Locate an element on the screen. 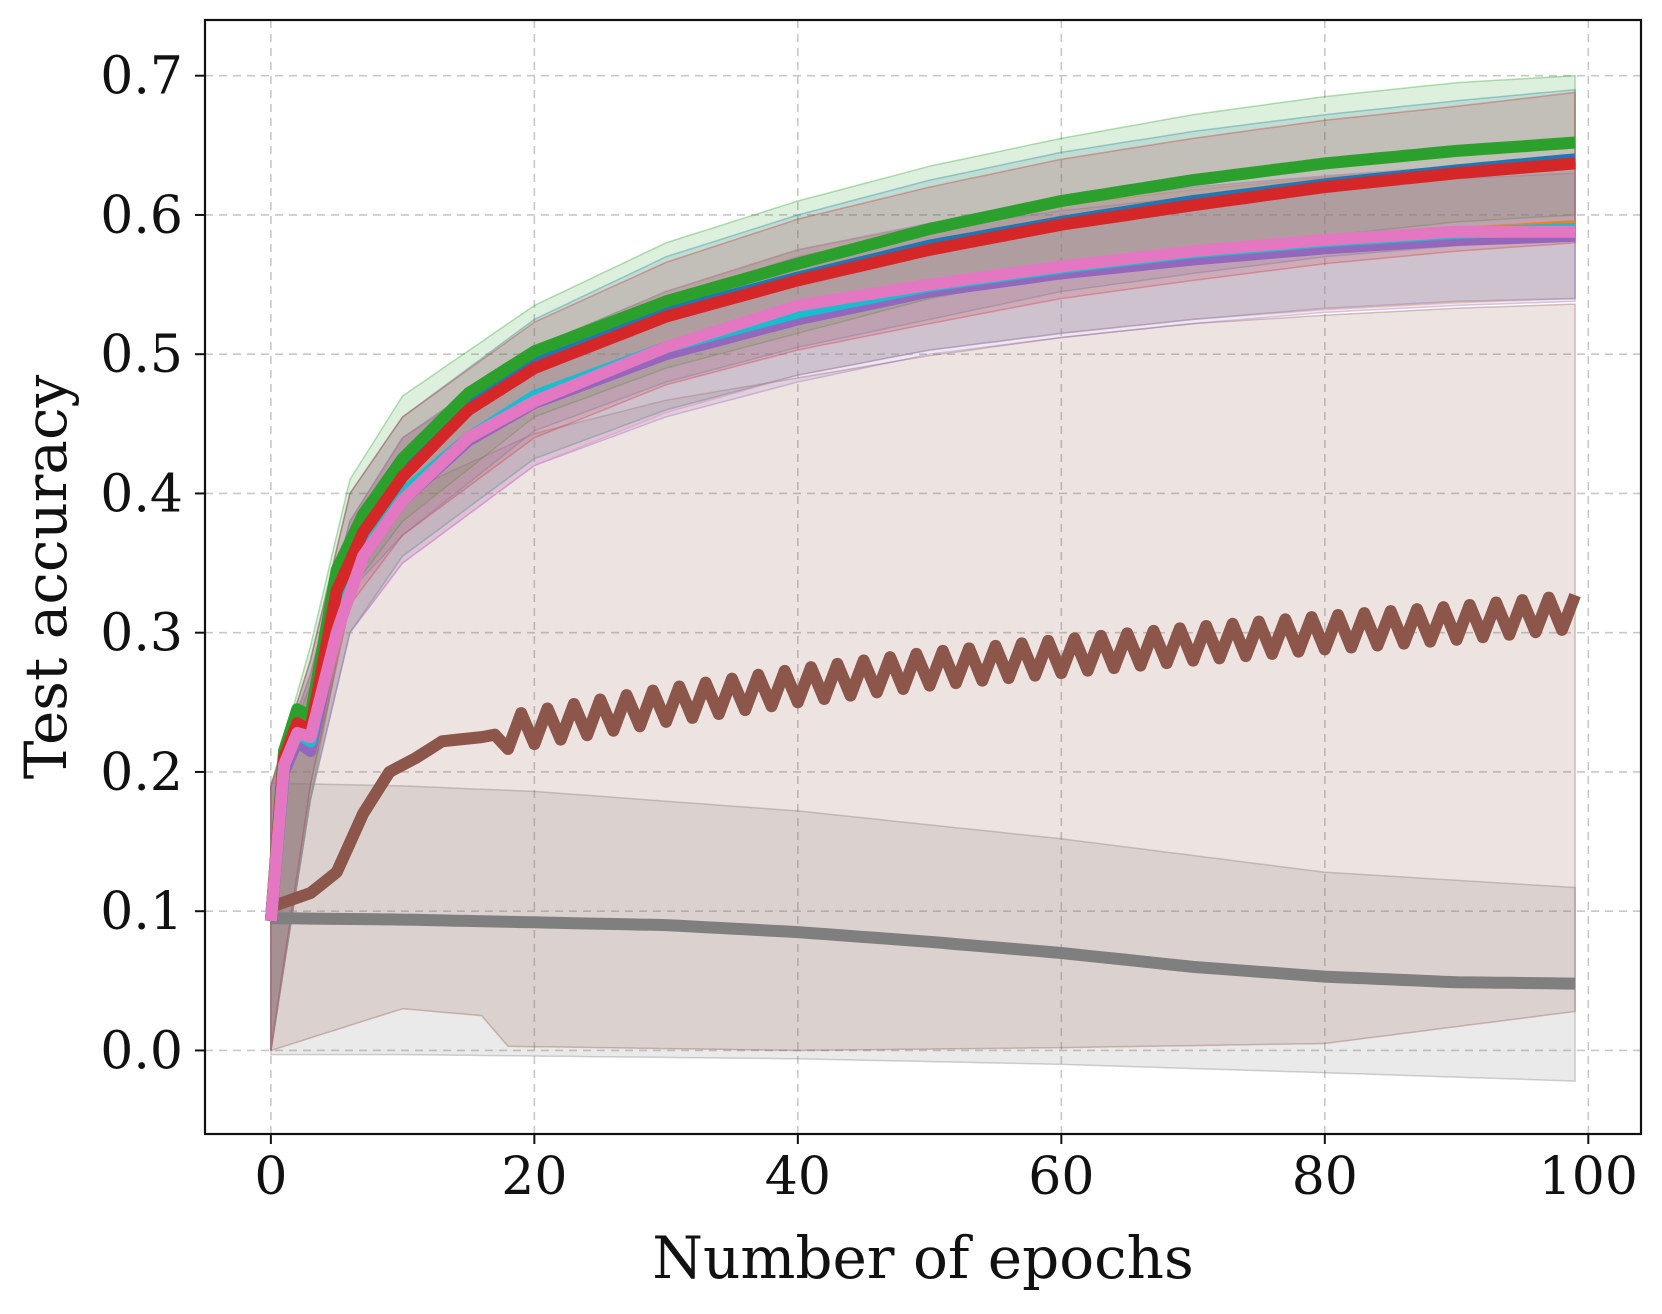  x-tick-label: 80 is located at coordinates (1325, 1177).